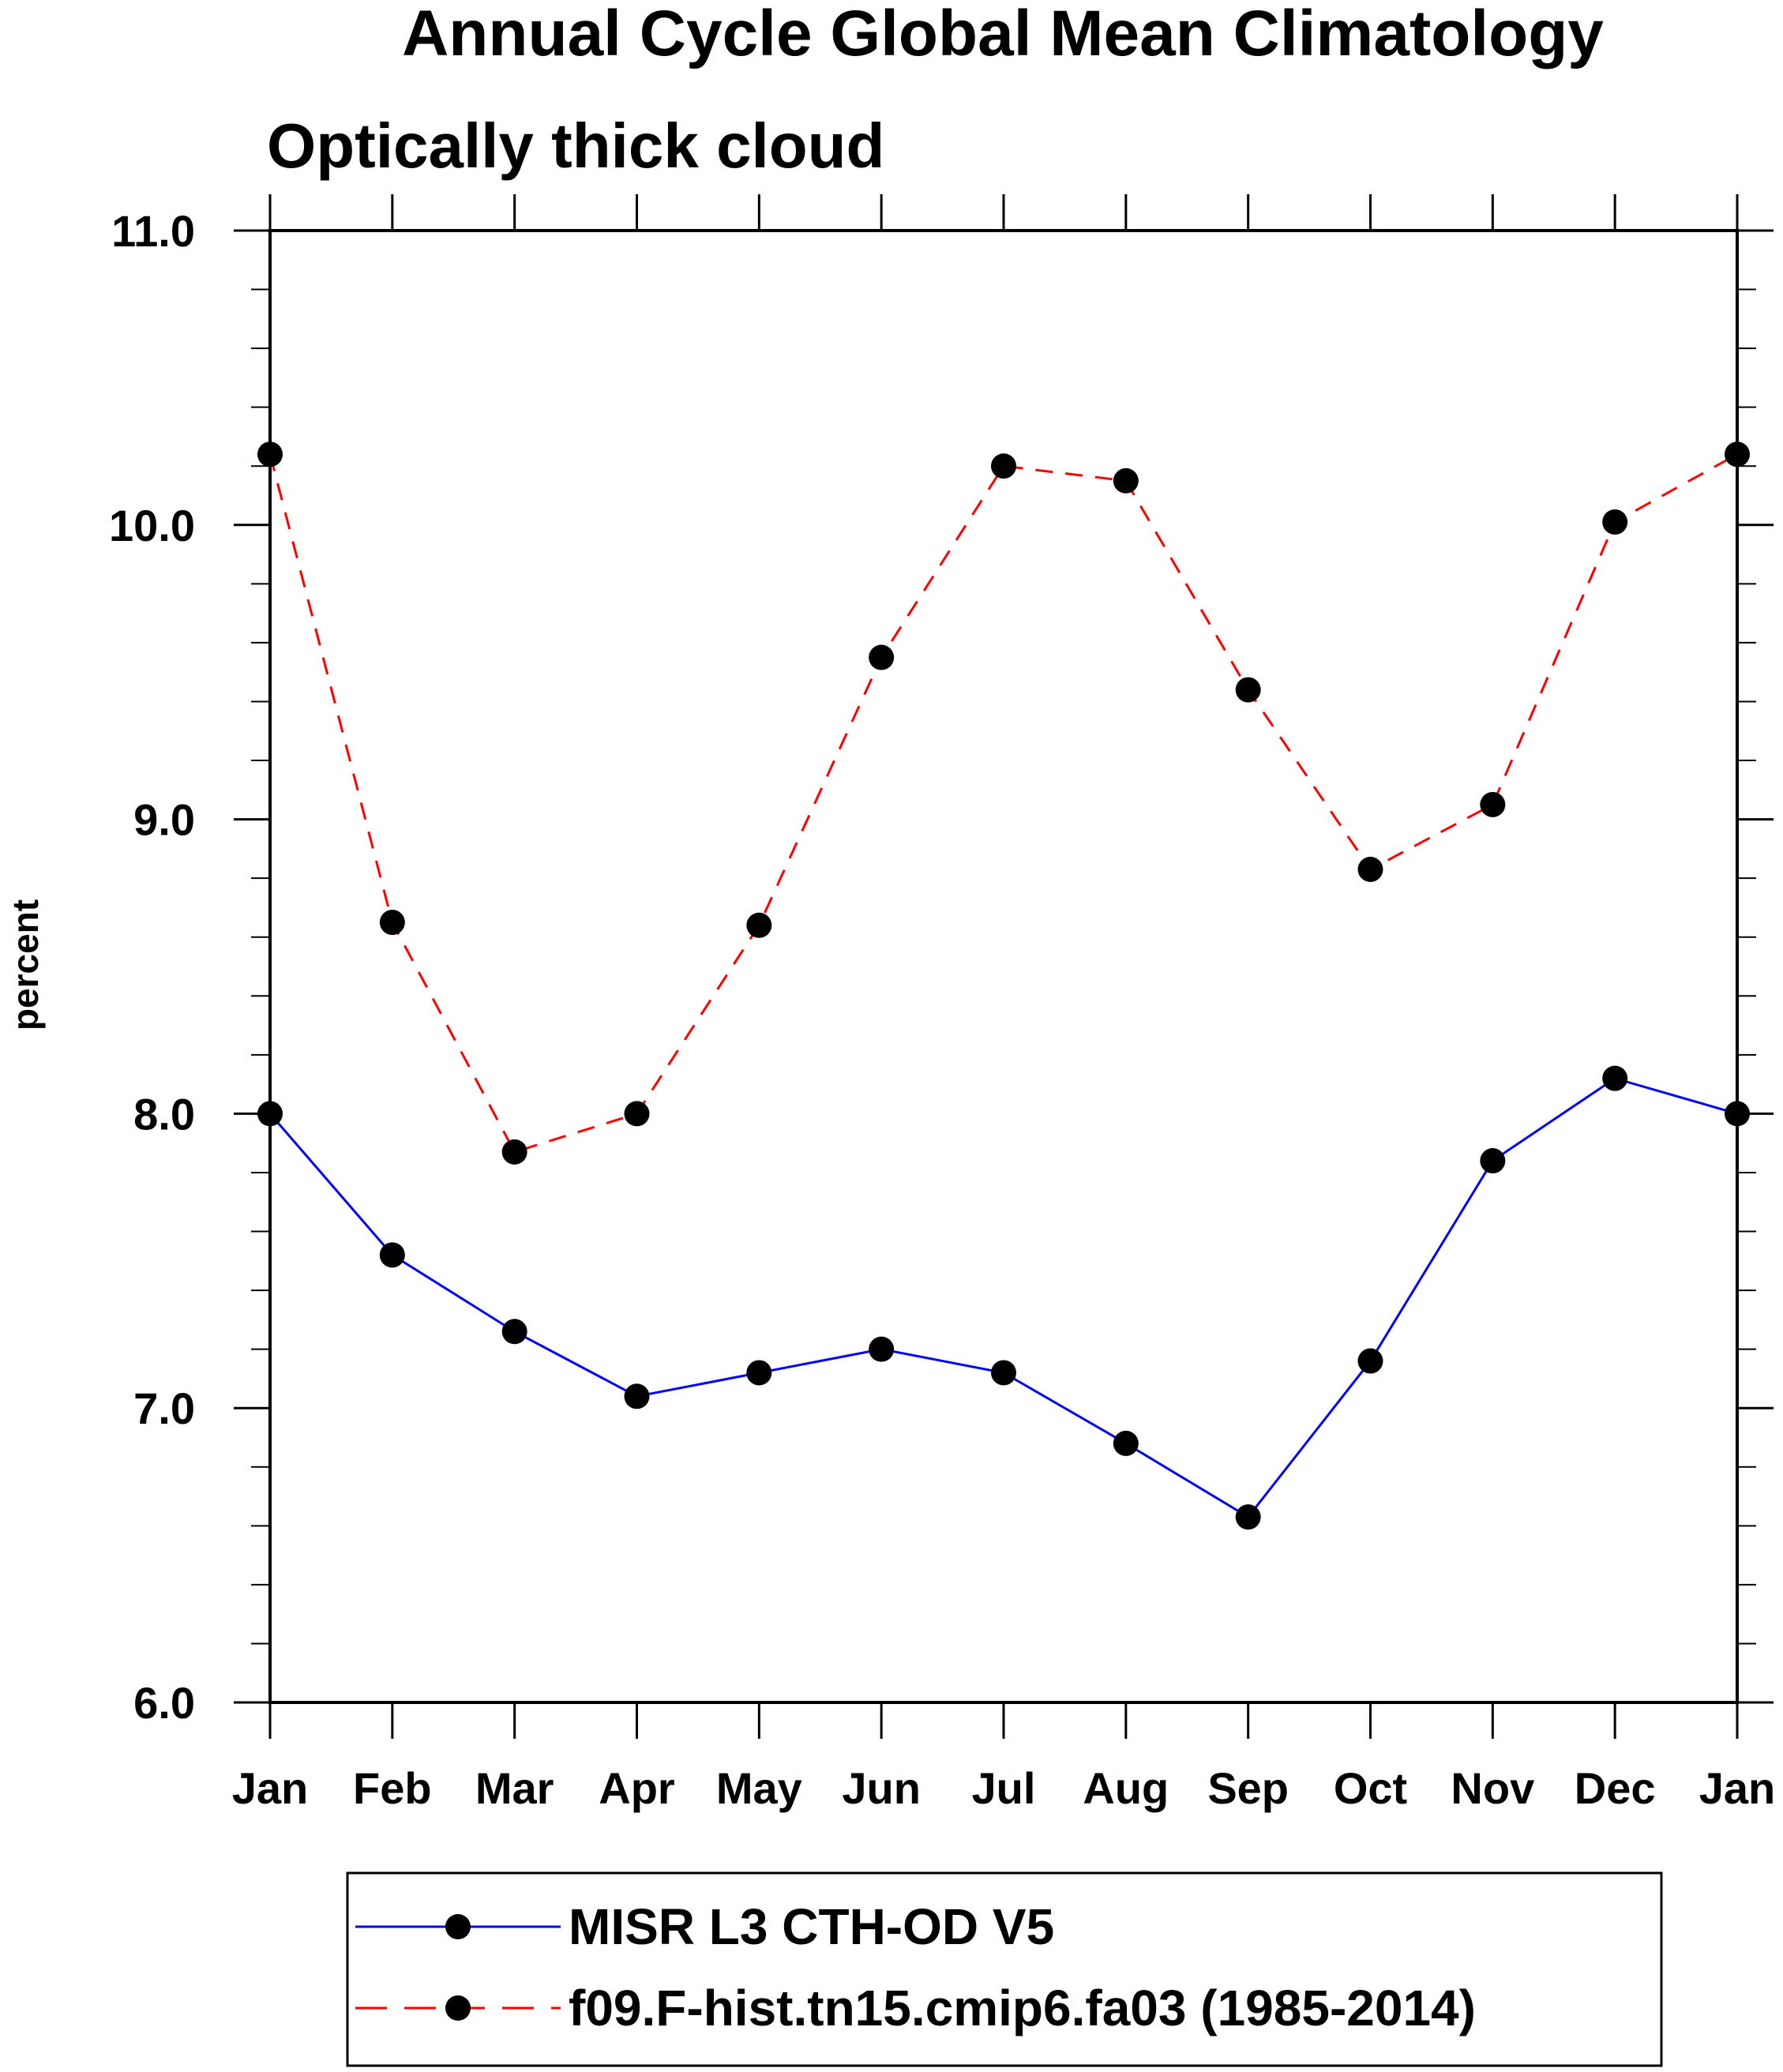 This screenshot has width=1783, height=2072. I want to click on y-tick-label: 8.0, so click(164, 1114).